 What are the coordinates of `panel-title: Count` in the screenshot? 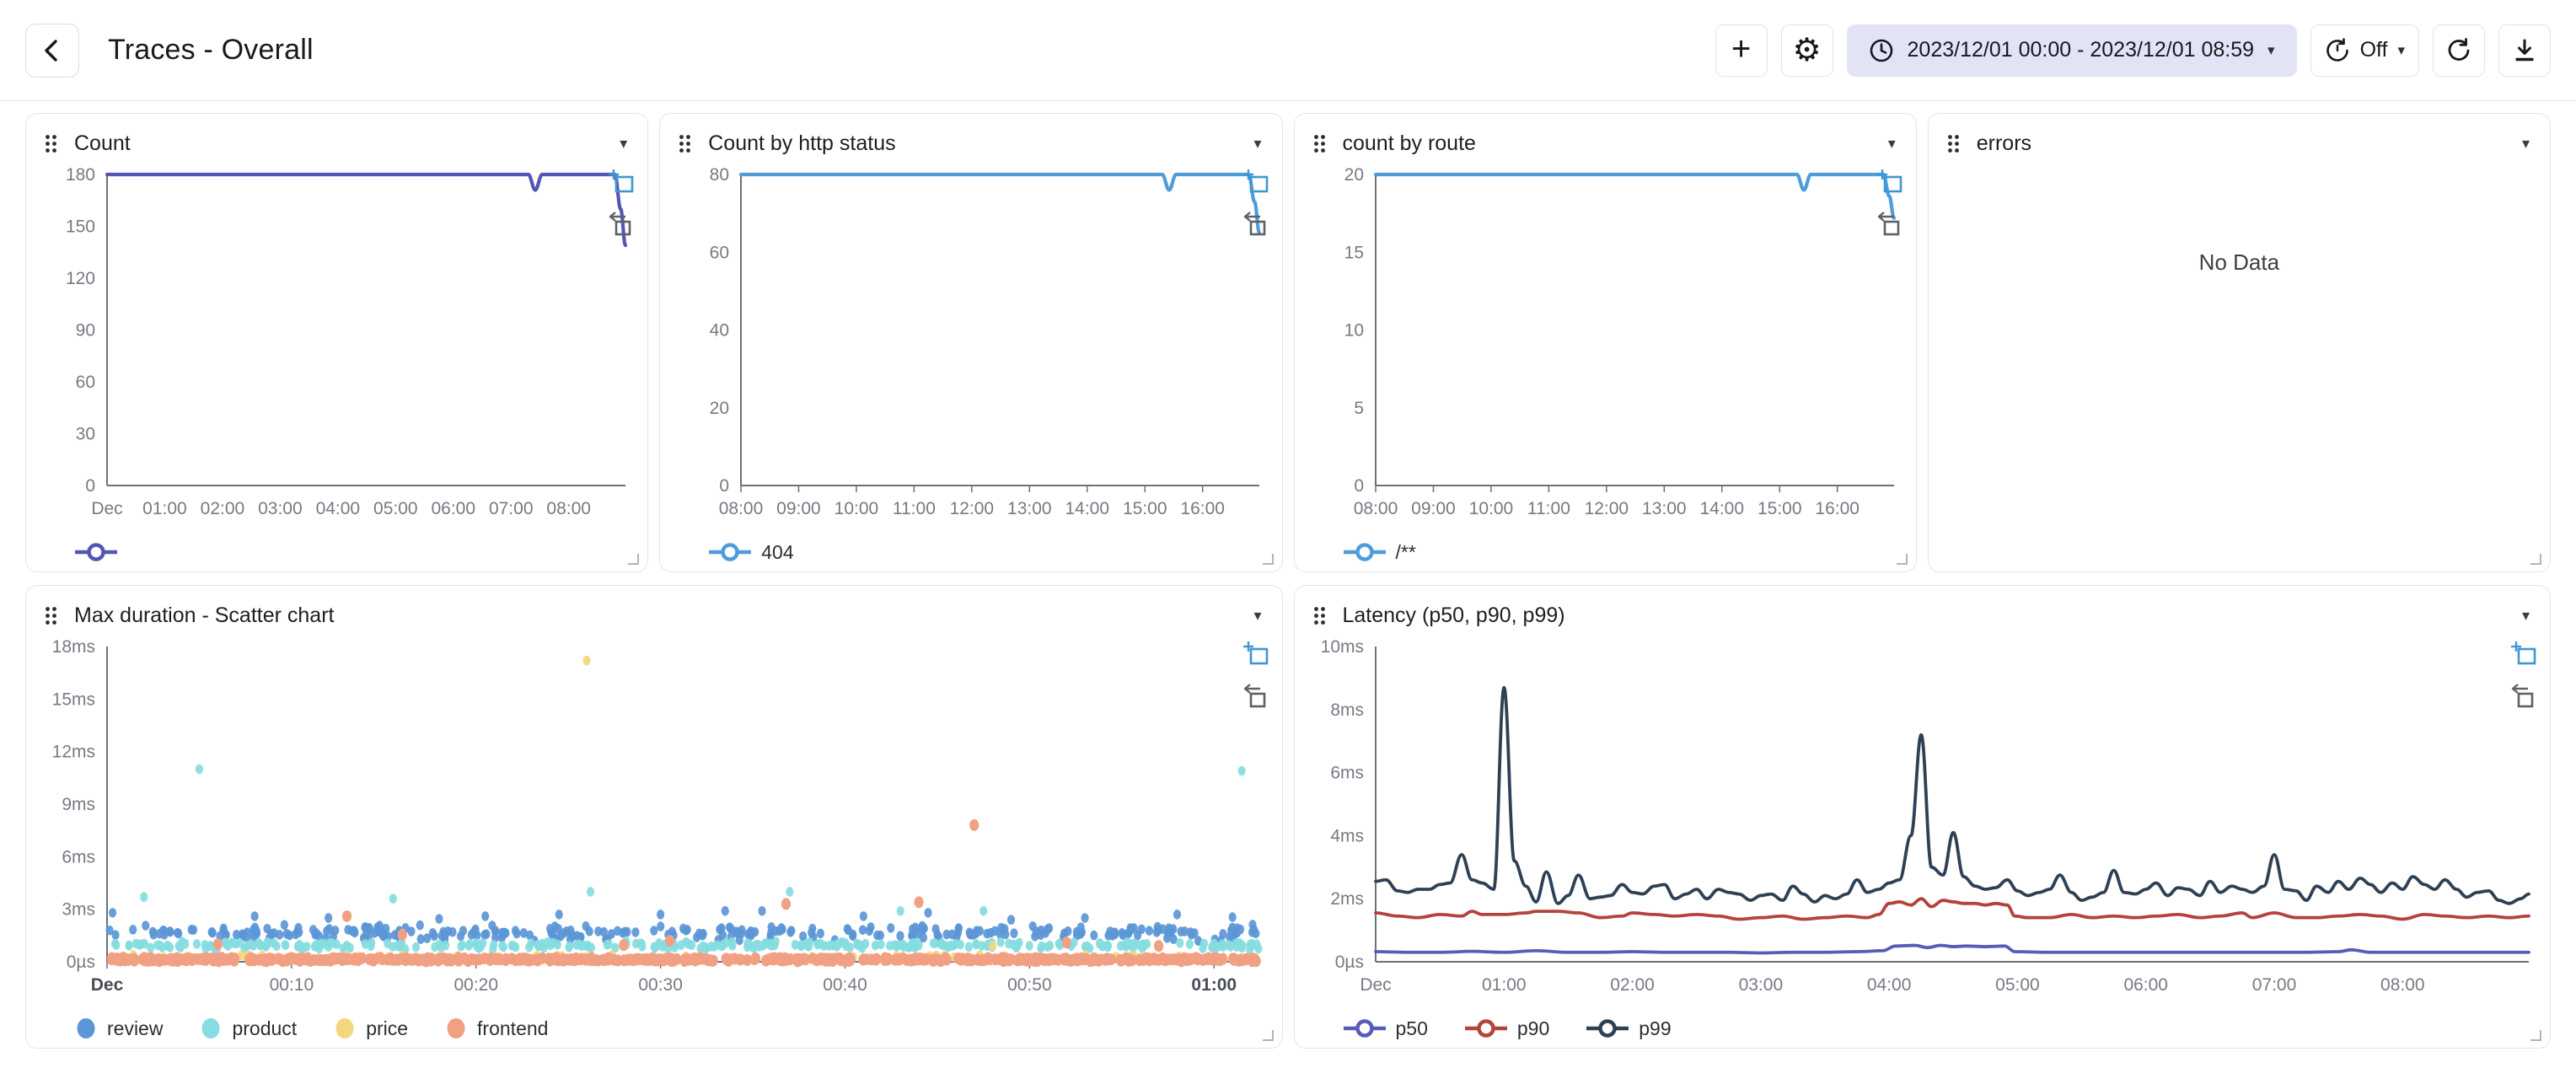 It's located at (102, 143).